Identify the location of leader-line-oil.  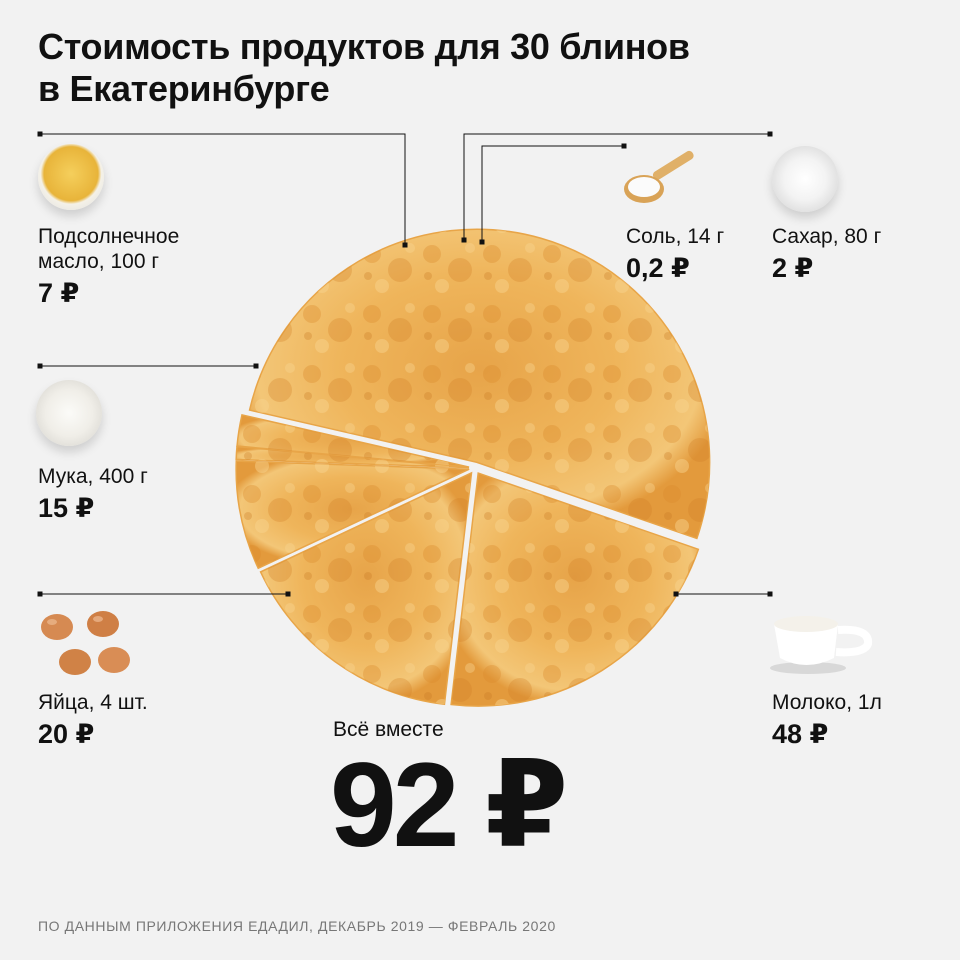
(223, 189).